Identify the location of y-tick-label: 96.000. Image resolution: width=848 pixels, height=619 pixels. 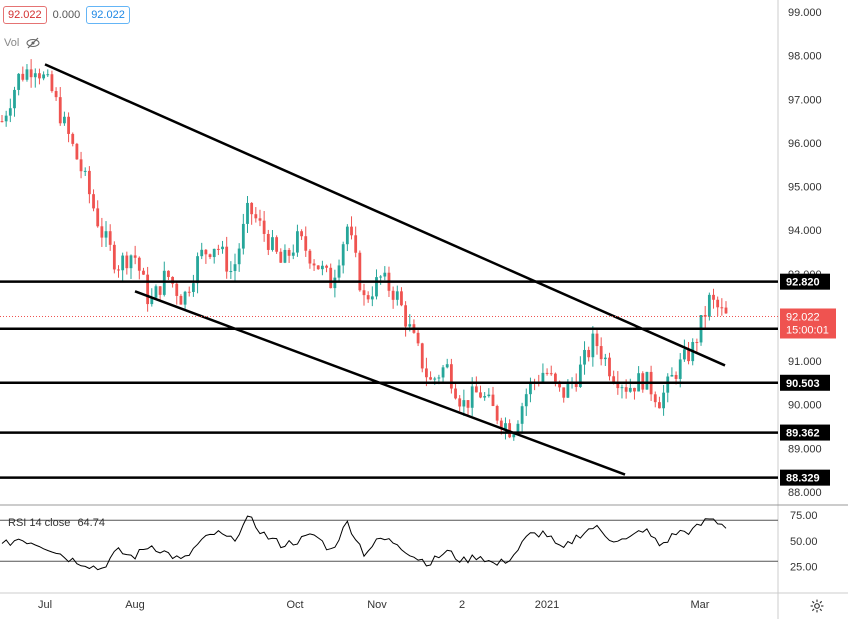
(805, 144).